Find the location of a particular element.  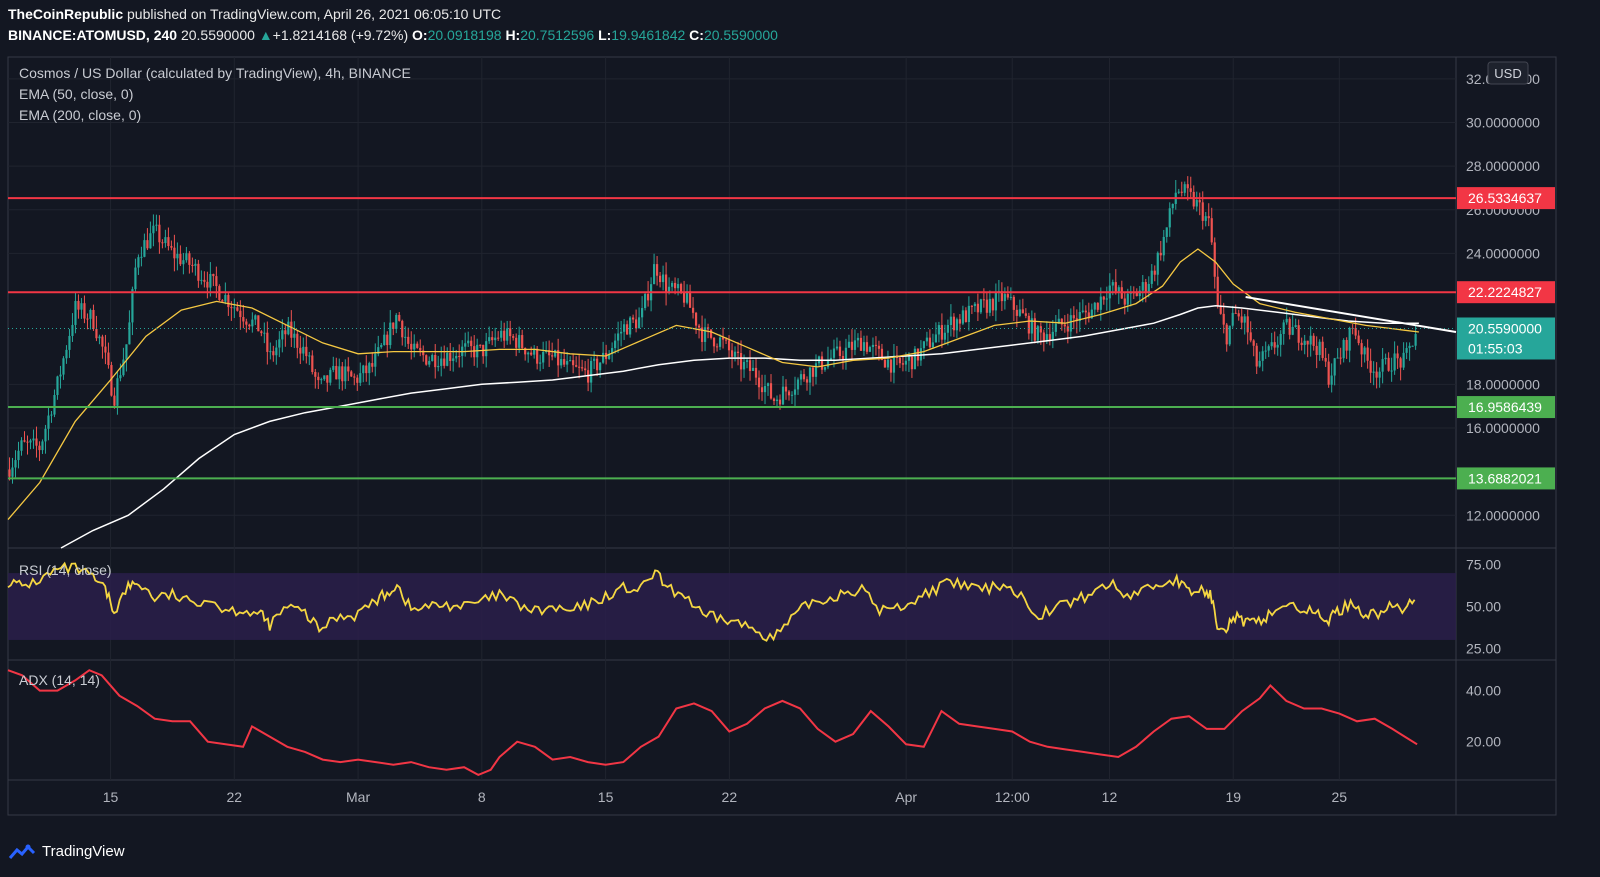

footer-brand: TradingView is located at coordinates (66, 851).